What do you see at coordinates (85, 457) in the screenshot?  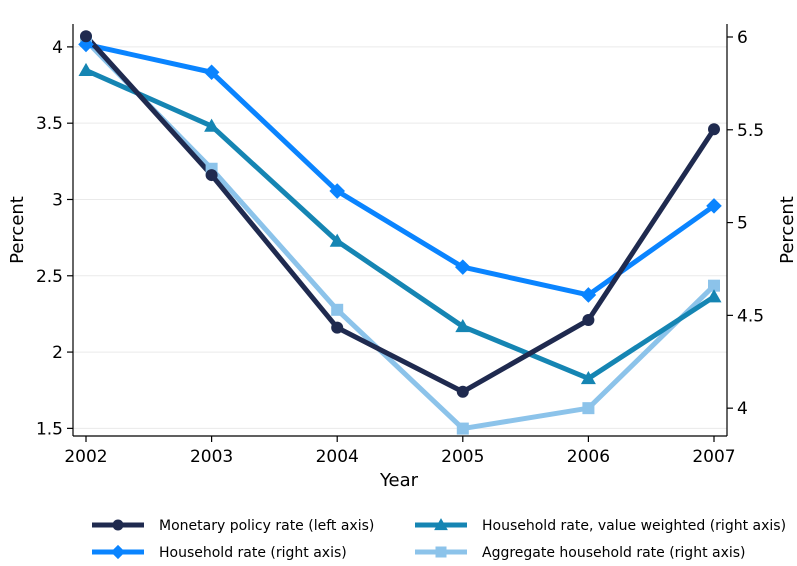 I see `x-tick-label: 2002` at bounding box center [85, 457].